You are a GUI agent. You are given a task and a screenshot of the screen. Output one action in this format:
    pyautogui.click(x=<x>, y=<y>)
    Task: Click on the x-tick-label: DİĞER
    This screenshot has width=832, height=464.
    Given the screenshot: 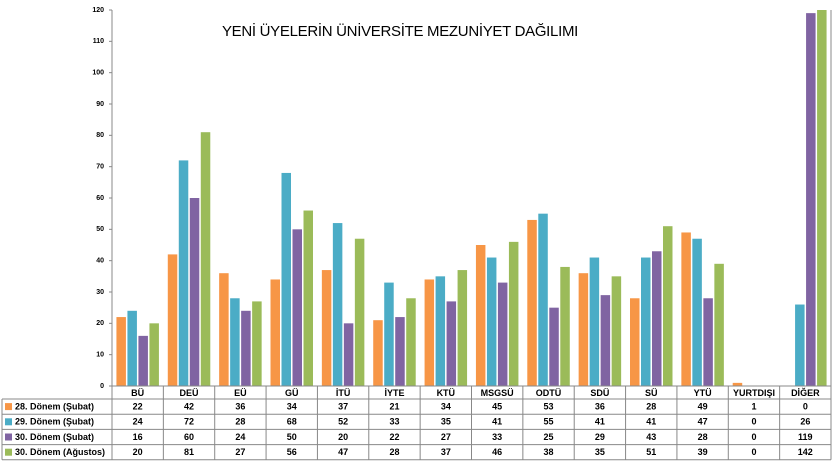 What is the action you would take?
    pyautogui.click(x=805, y=392)
    